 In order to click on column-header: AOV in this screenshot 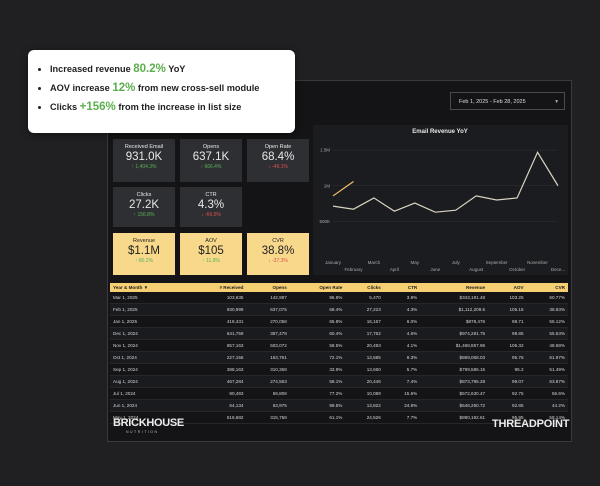, I will do `click(507, 287)`.